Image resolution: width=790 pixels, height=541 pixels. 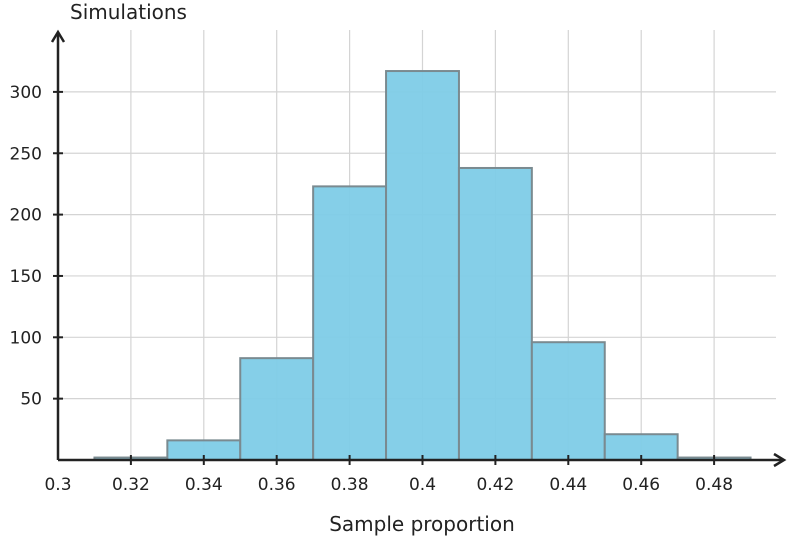 What do you see at coordinates (26, 93) in the screenshot?
I see `y-tick-label: 300` at bounding box center [26, 93].